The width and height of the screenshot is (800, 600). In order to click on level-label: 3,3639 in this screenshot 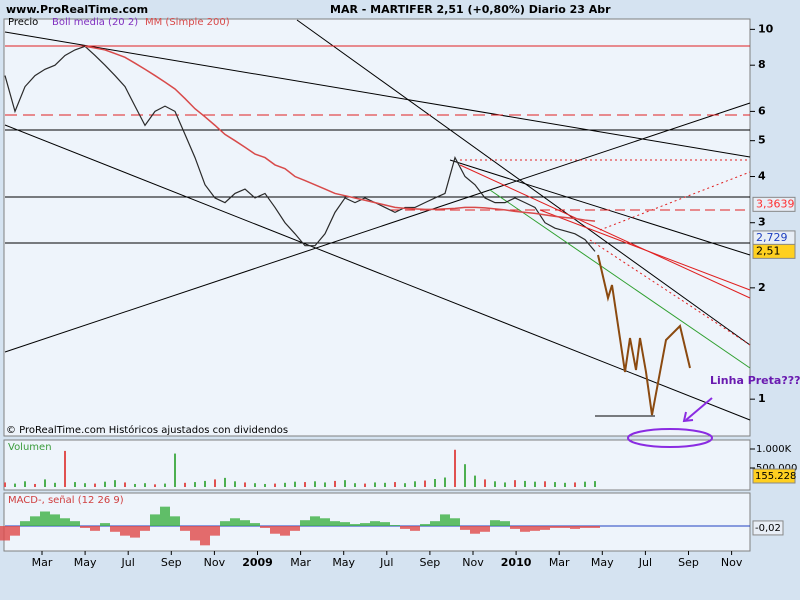, I will do `click(775, 203)`.